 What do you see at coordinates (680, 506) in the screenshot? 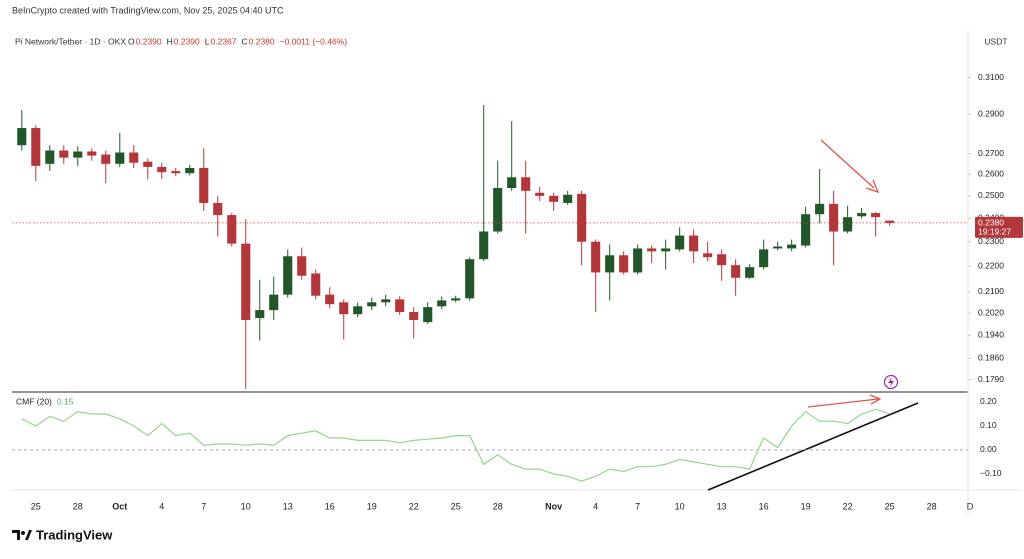
I see `x-tick-label: 10` at bounding box center [680, 506].